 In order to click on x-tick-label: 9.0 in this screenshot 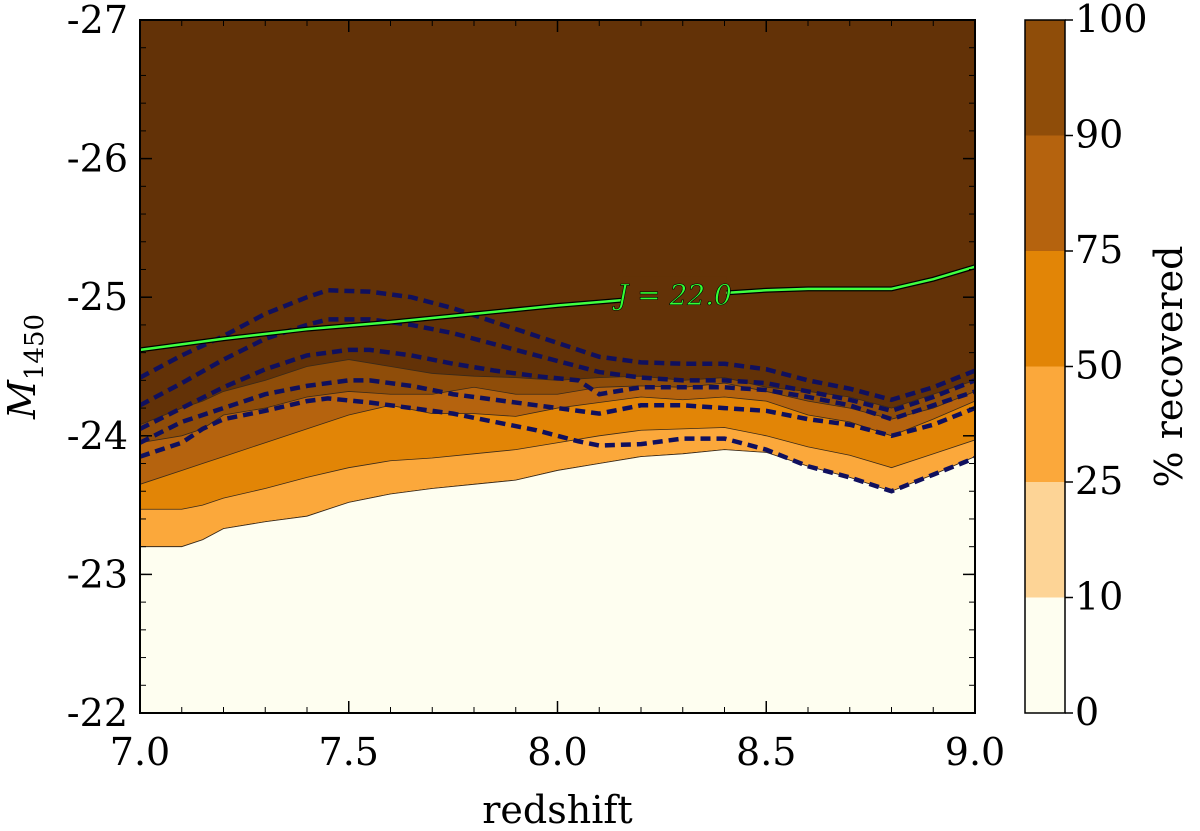, I will do `click(975, 752)`.